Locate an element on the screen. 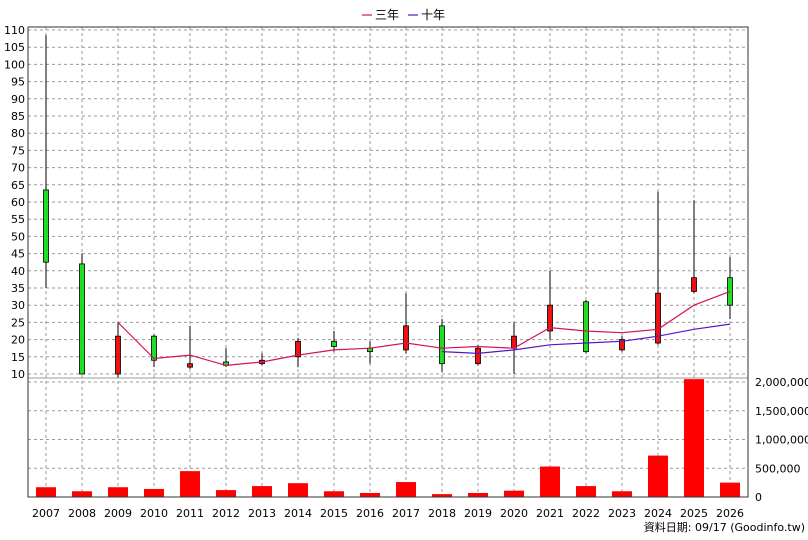  moving-average-lines is located at coordinates (424, 328).